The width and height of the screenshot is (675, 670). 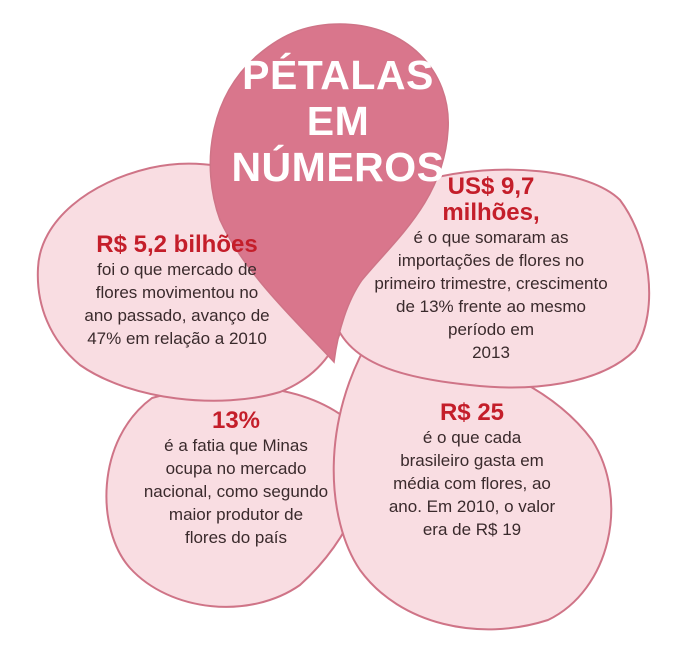 I want to click on figure-value: 13%, so click(x=236, y=420).